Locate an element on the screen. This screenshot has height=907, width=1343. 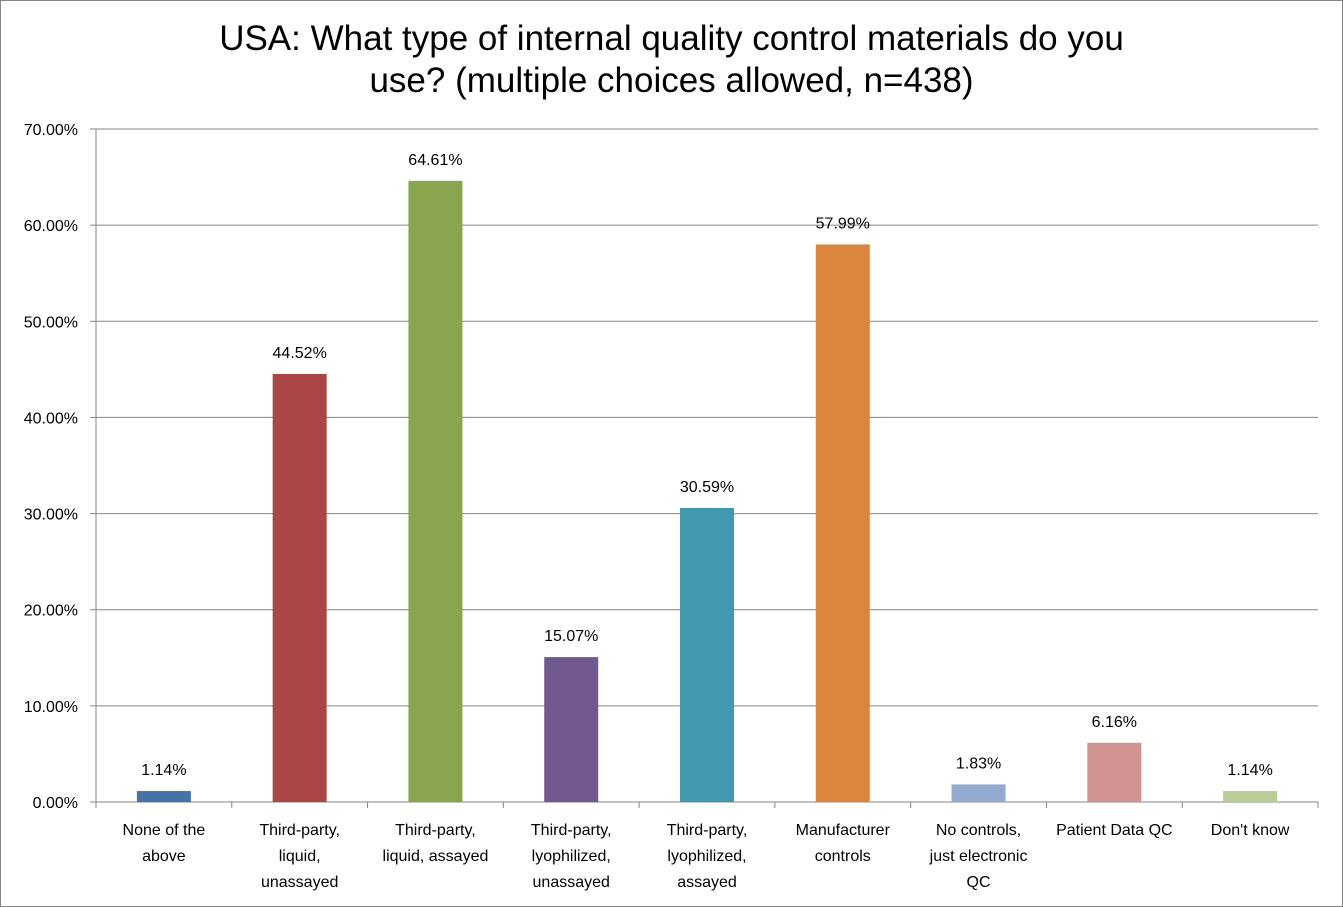
y-tick-label: 50.00% is located at coordinates (51, 322).